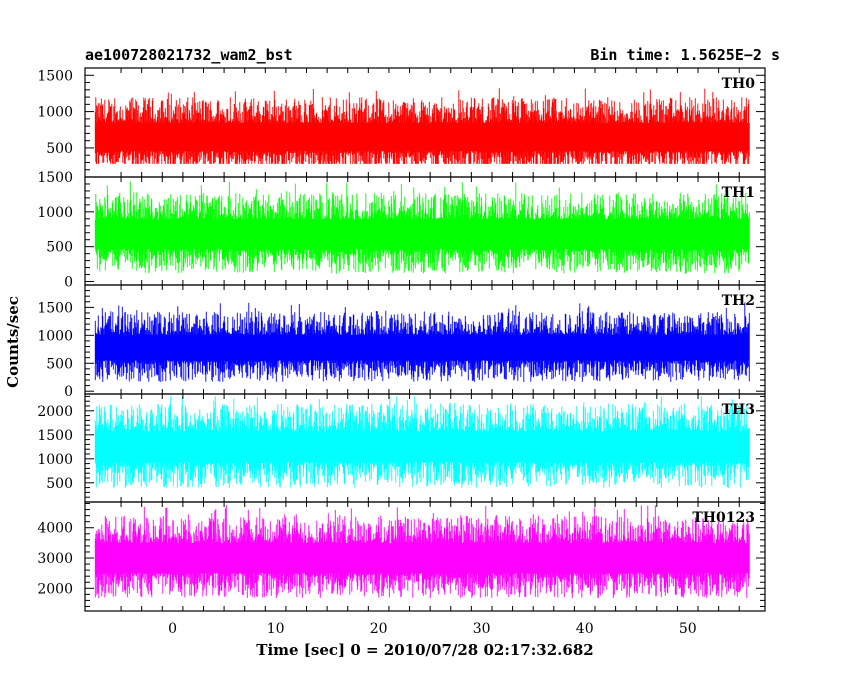 This screenshot has height=680, width=850. What do you see at coordinates (738, 193) in the screenshot?
I see `panel-label-th1: TH1` at bounding box center [738, 193].